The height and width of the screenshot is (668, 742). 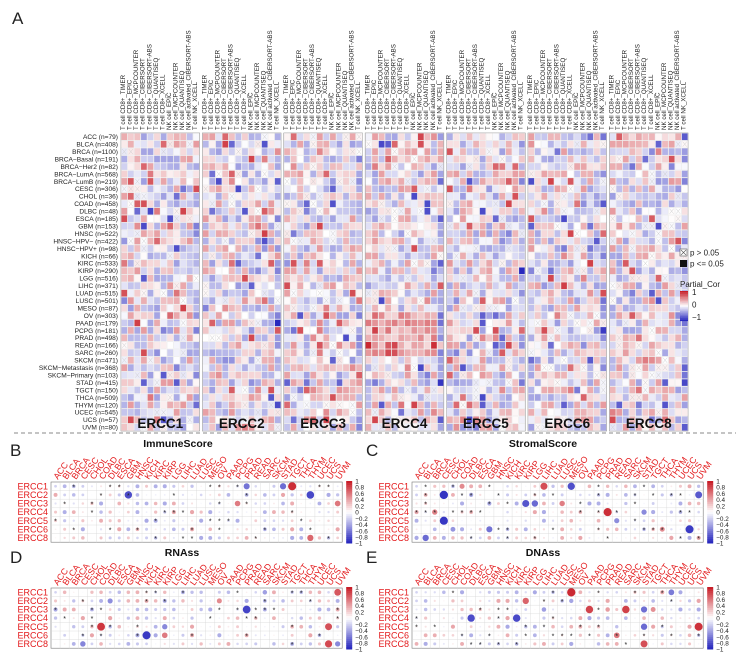 I want to click on heatmap-column-label: NK cell_QUANTISEQ, so click(x=182, y=100).